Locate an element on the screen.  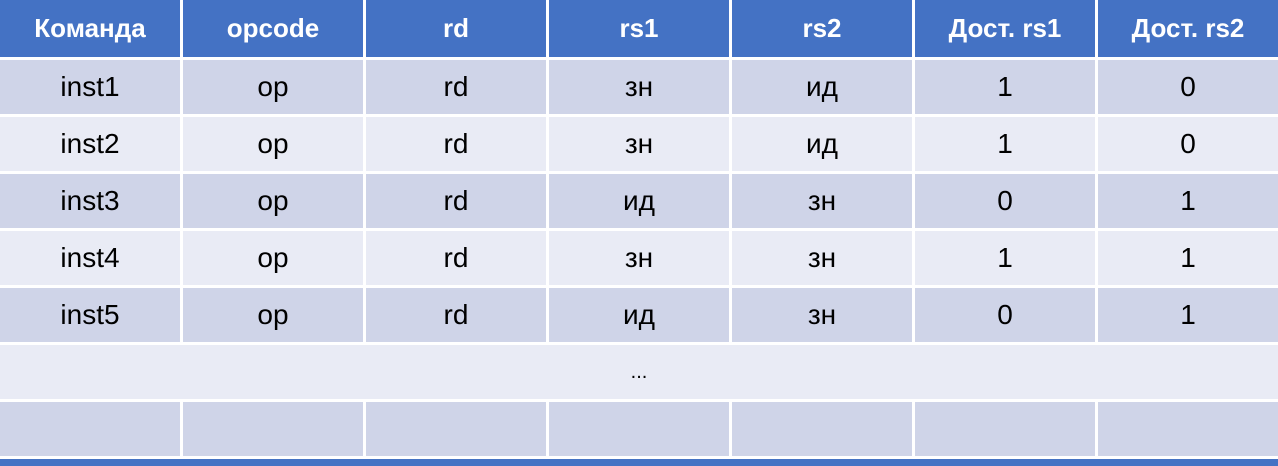
table-cell: inst3 is located at coordinates (90, 201).